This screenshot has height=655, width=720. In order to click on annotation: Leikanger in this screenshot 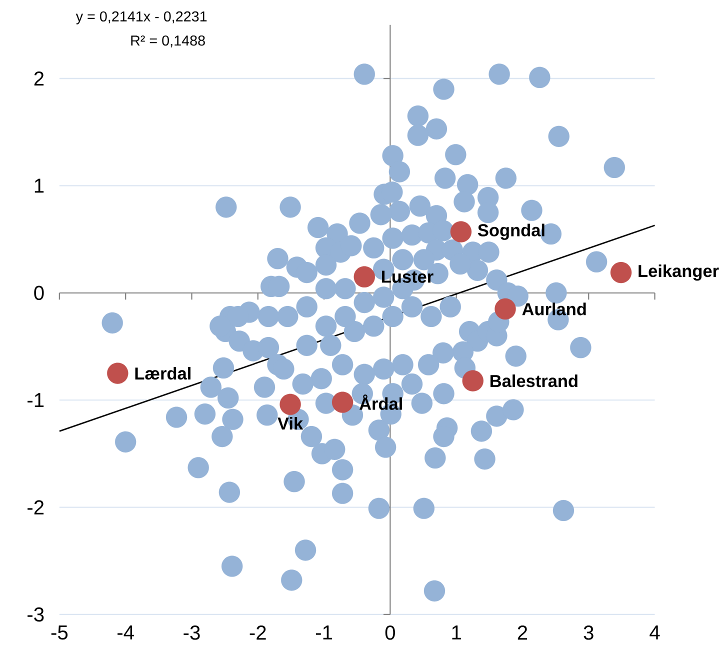, I will do `click(678, 272)`.